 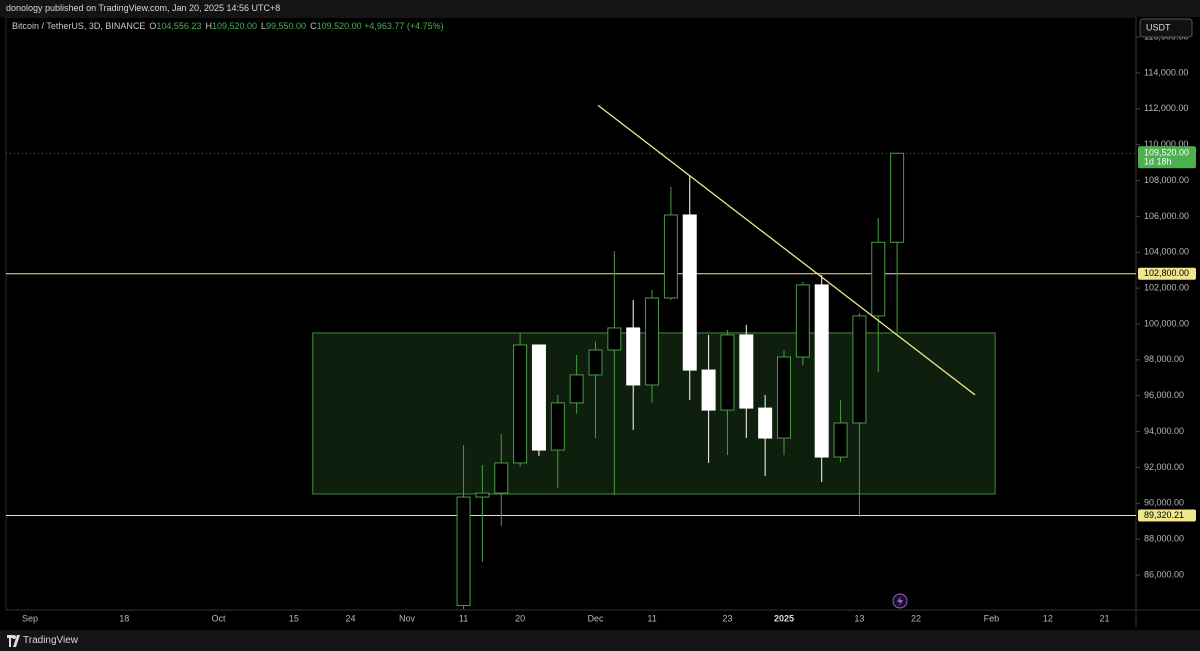 What do you see at coordinates (153, 26) in the screenshot?
I see `ohlc-key: O` at bounding box center [153, 26].